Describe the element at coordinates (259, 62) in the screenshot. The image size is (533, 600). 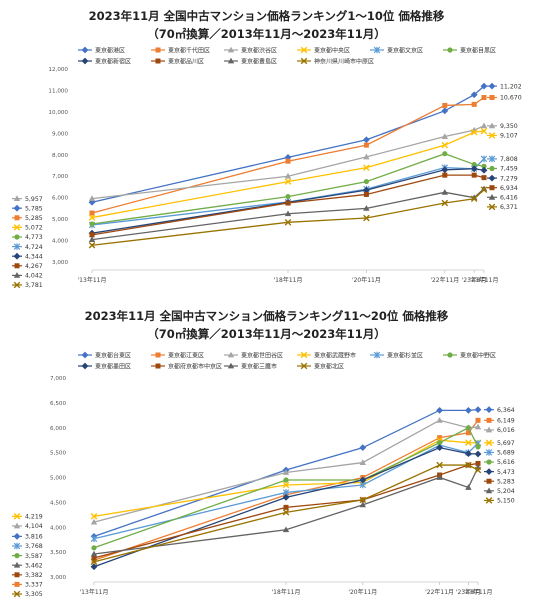
I see `legend-label: 東京都豊島区` at that location.